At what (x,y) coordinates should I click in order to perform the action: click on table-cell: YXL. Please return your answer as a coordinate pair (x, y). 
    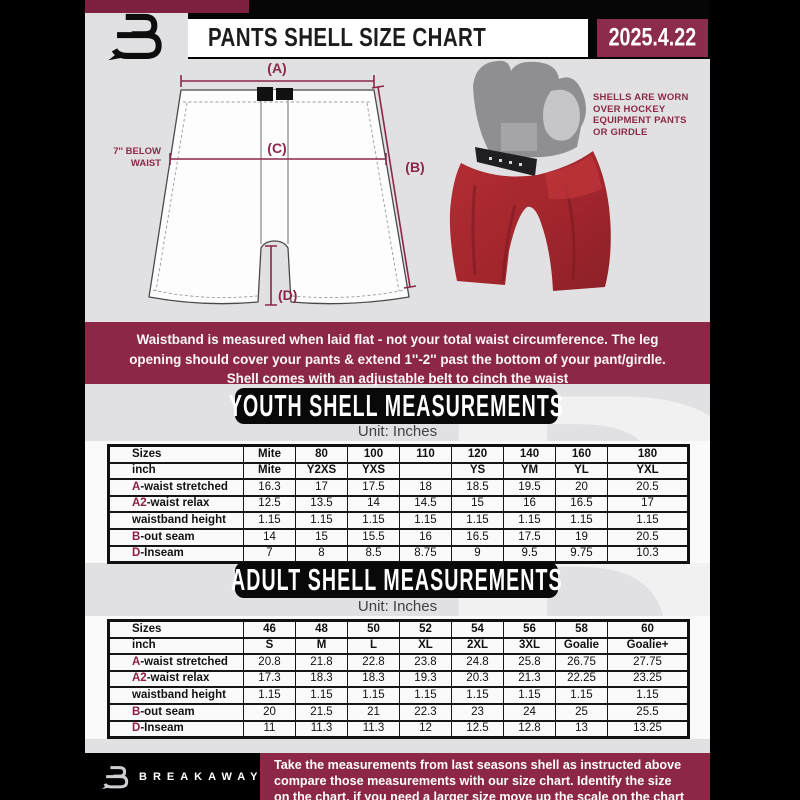
    Looking at the image, I should click on (648, 471).